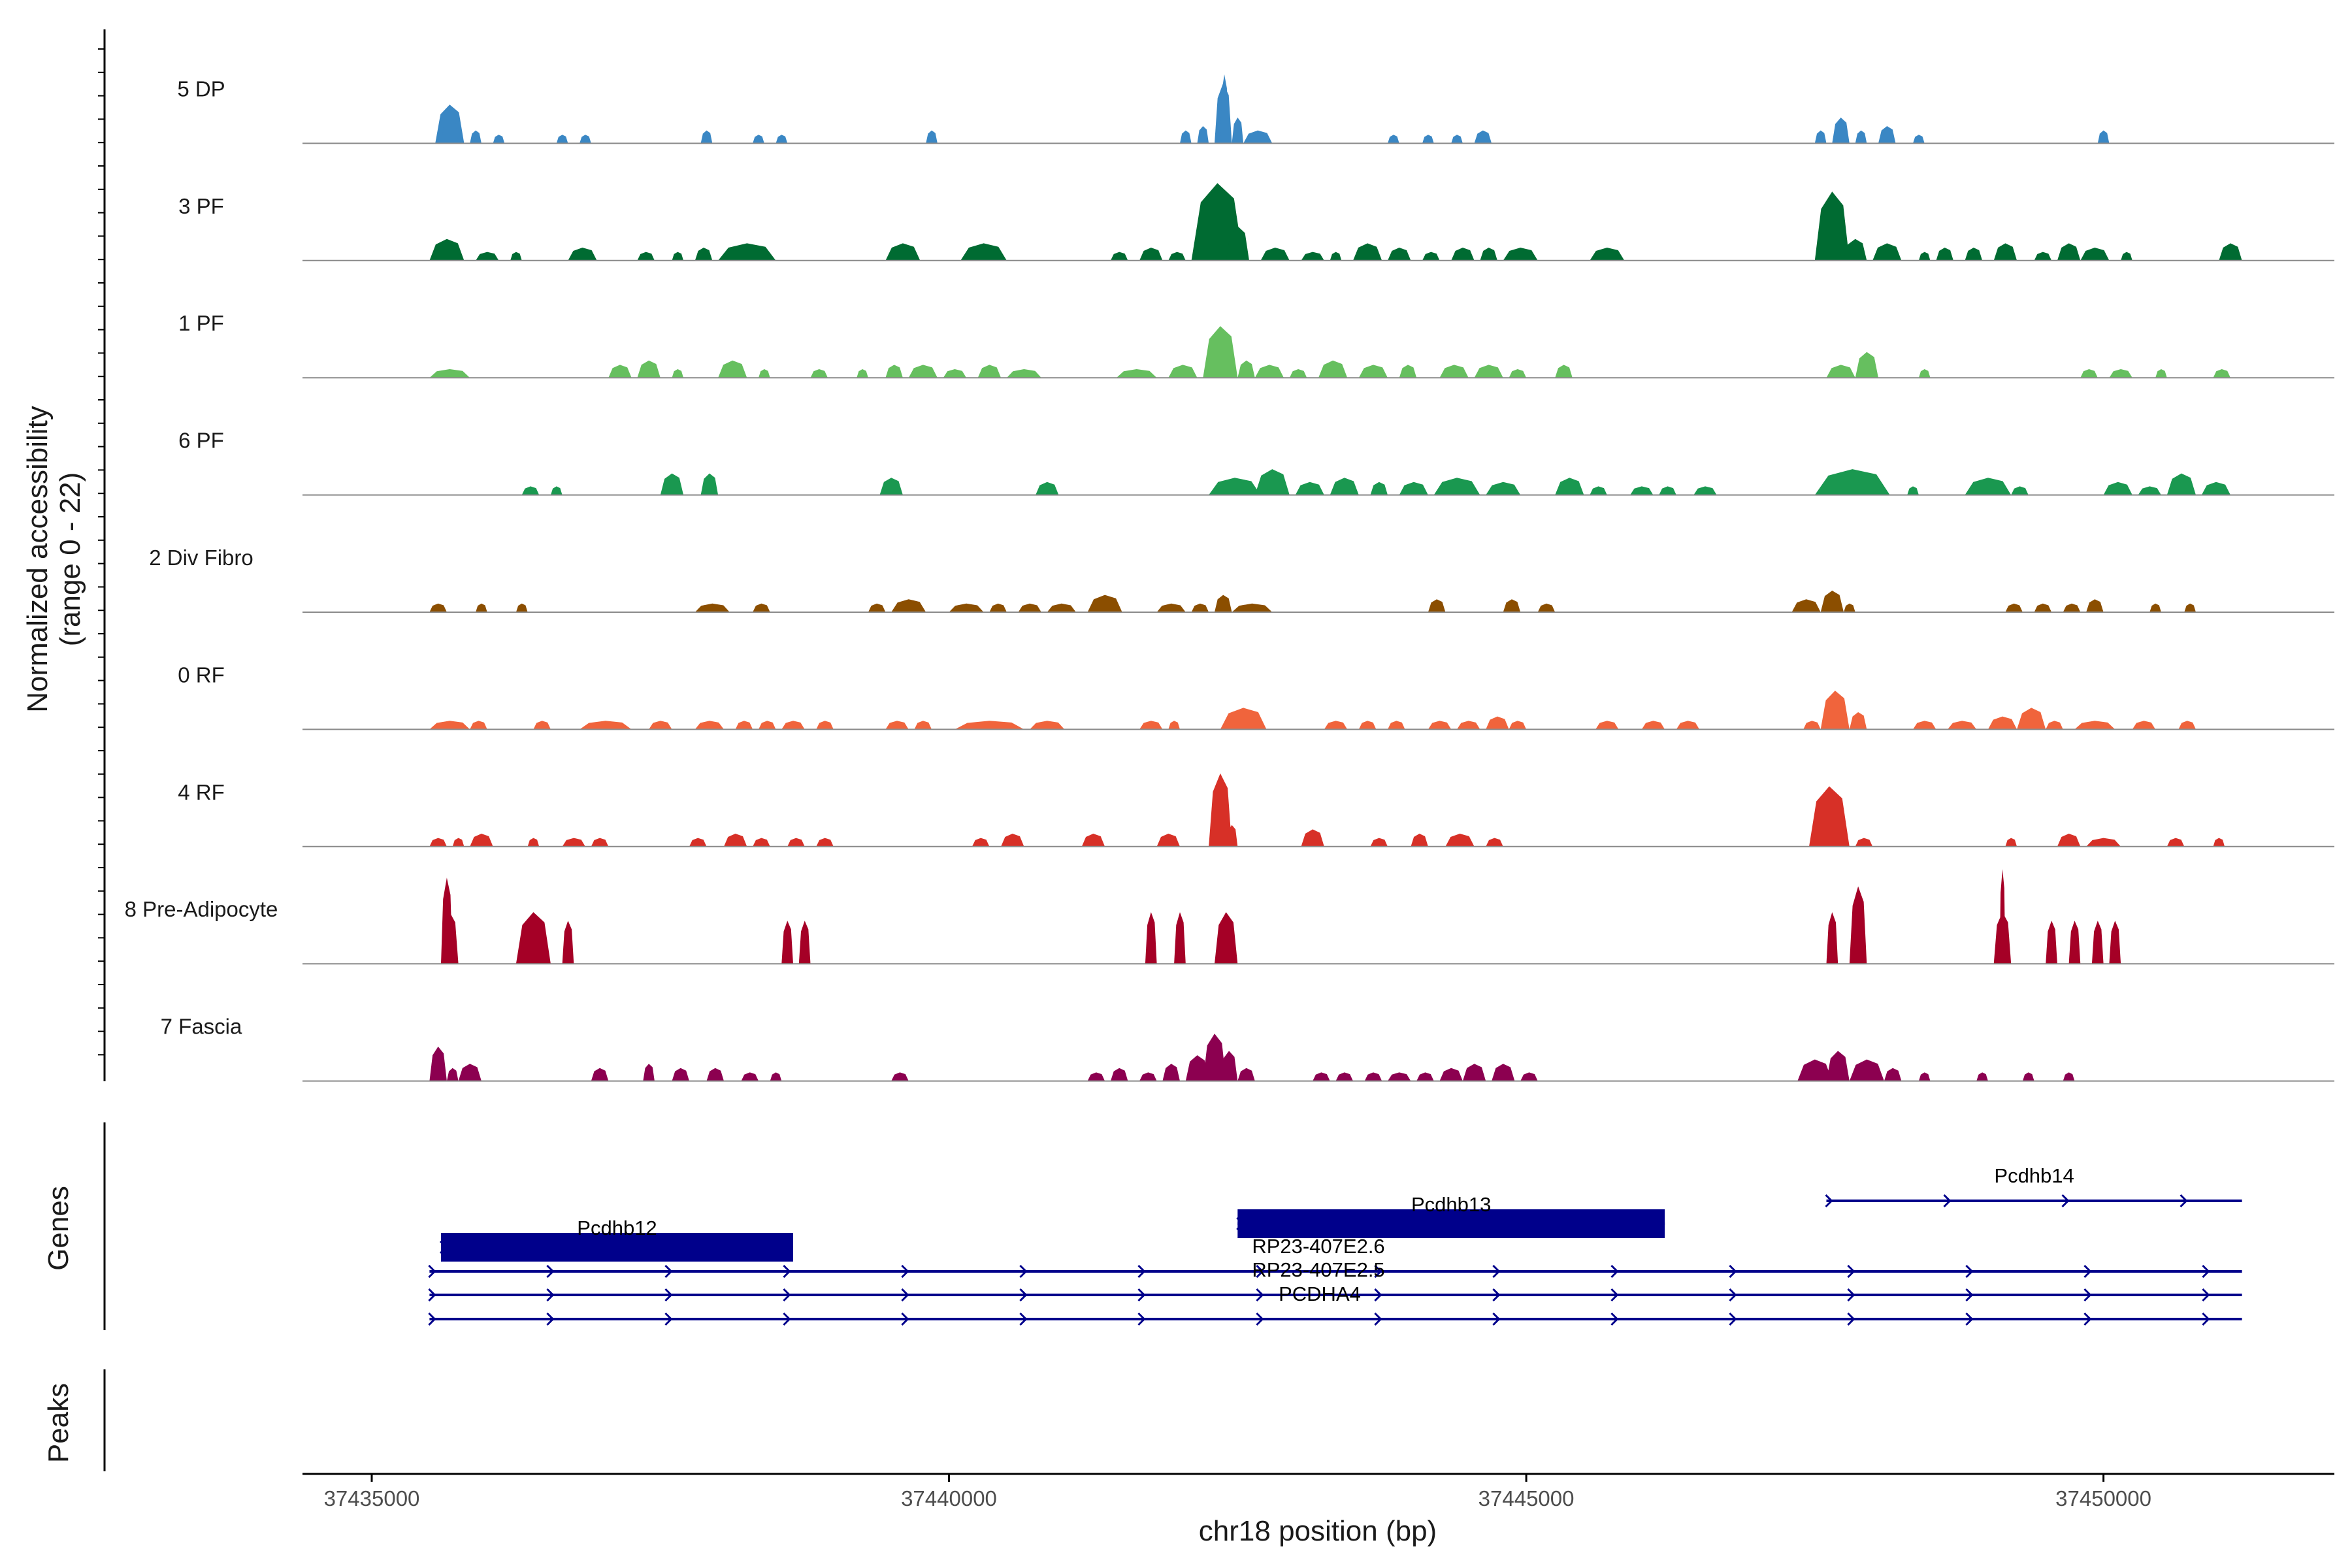 Image resolution: width=2352 pixels, height=1568 pixels. What do you see at coordinates (1451, 1223) in the screenshot?
I see `gene-exon-block` at bounding box center [1451, 1223].